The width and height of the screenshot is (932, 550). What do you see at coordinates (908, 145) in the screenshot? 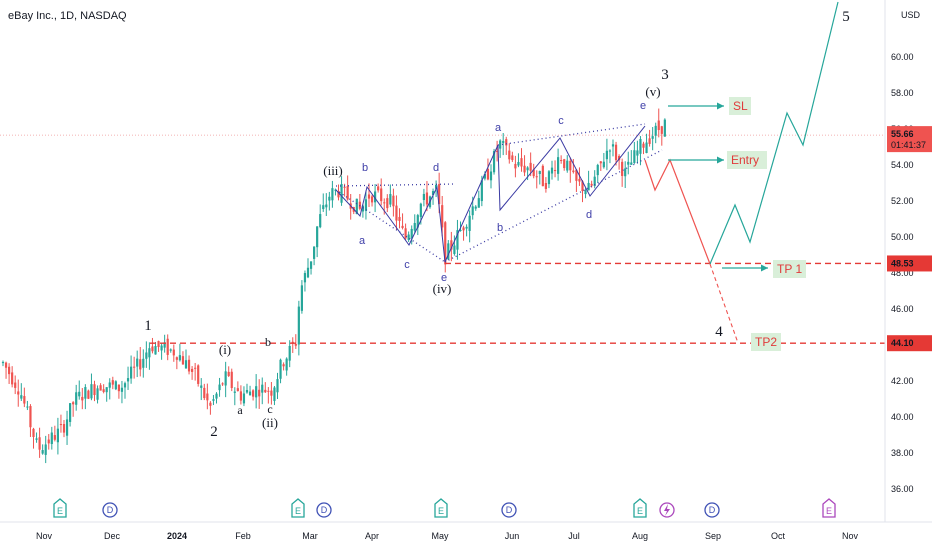
I see `countdown-label: 01:41:37` at bounding box center [908, 145].